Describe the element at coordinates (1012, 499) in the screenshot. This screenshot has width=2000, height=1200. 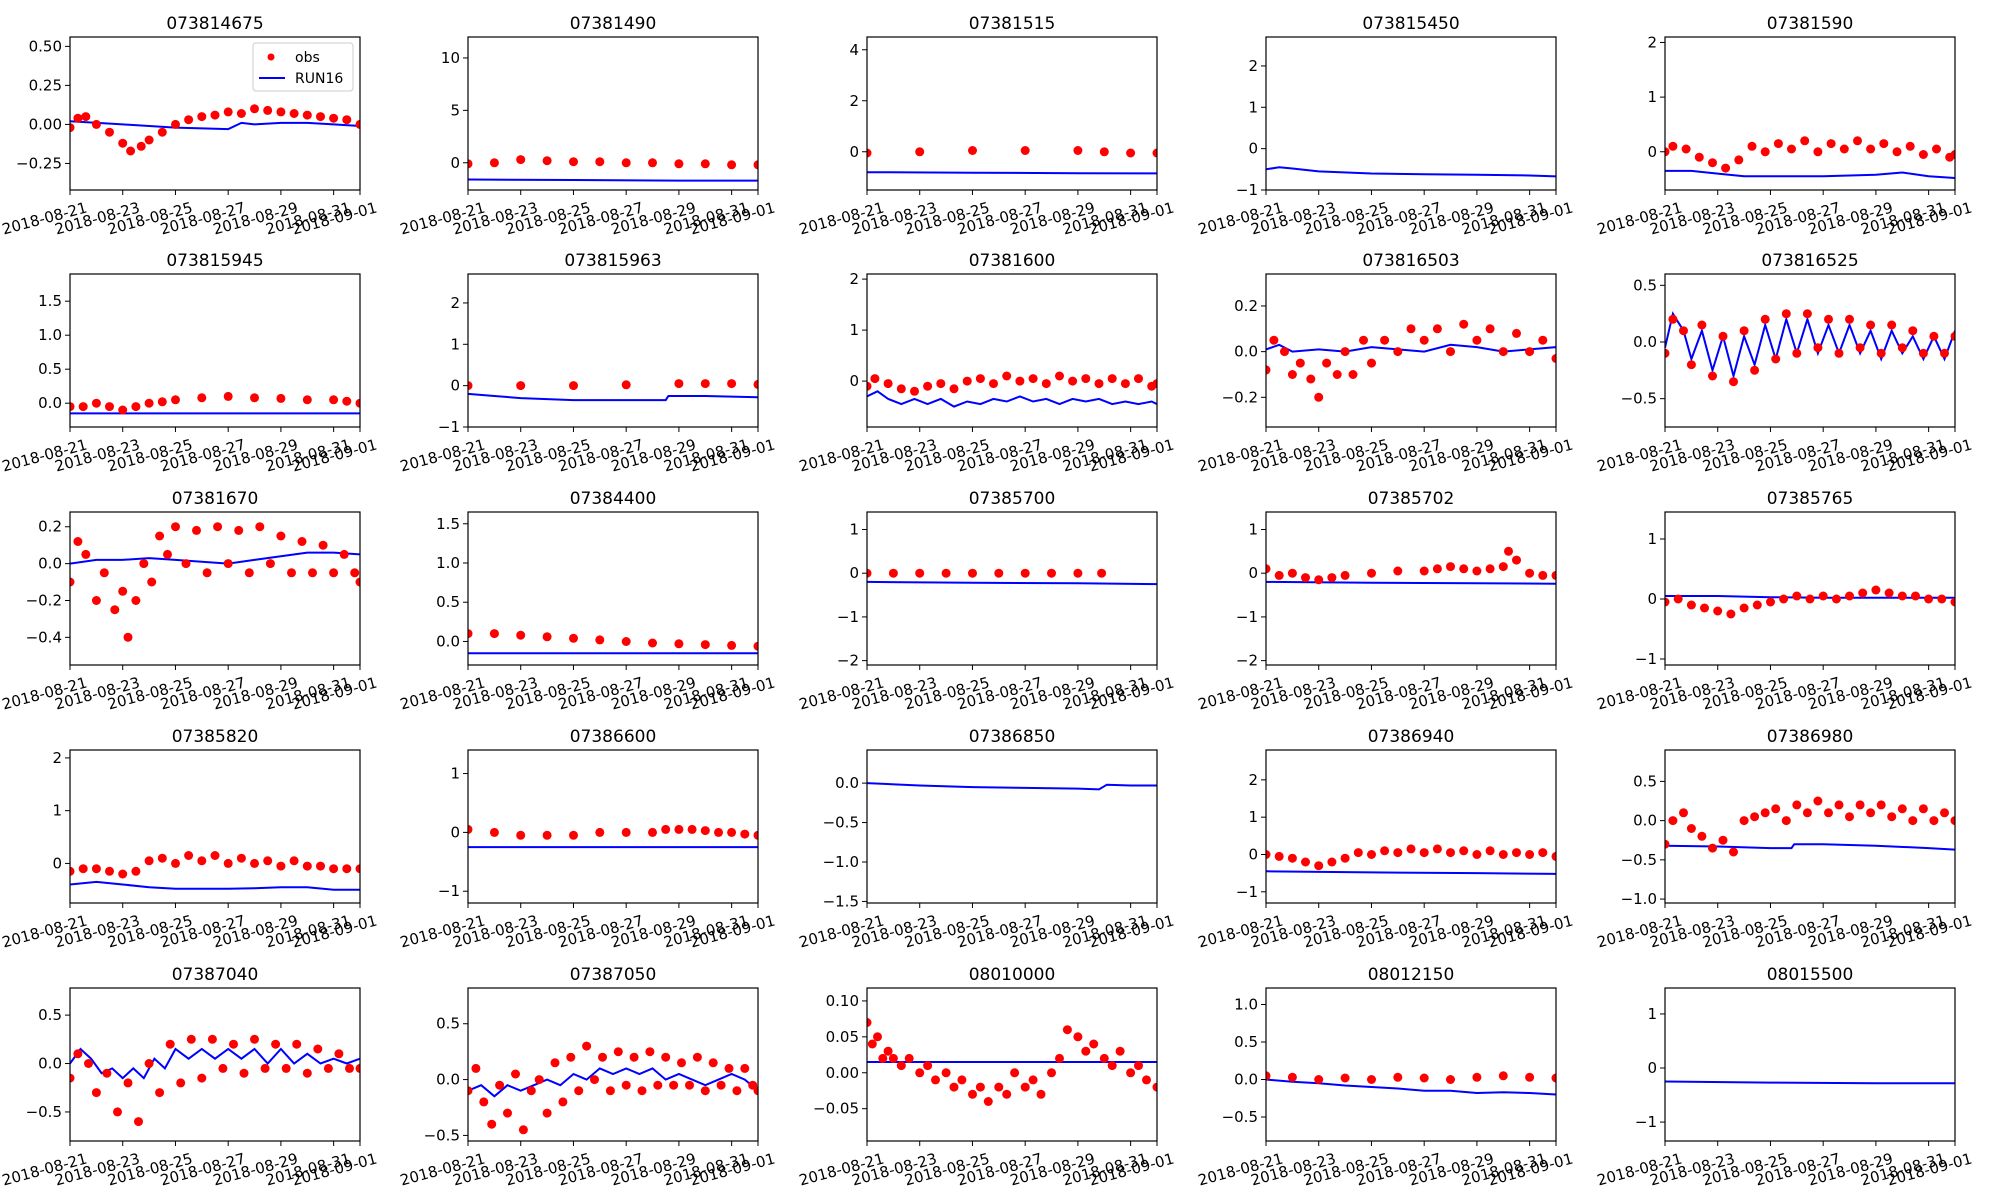
I see `panel-title: 07385700` at that location.